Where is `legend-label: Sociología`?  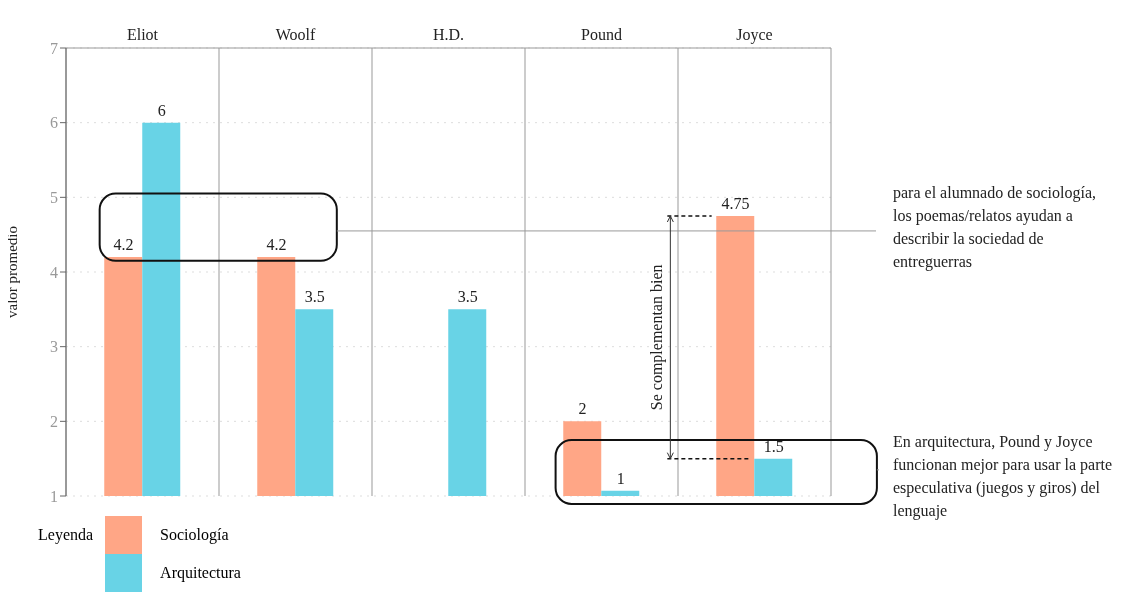
legend-label: Sociología is located at coordinates (194, 535).